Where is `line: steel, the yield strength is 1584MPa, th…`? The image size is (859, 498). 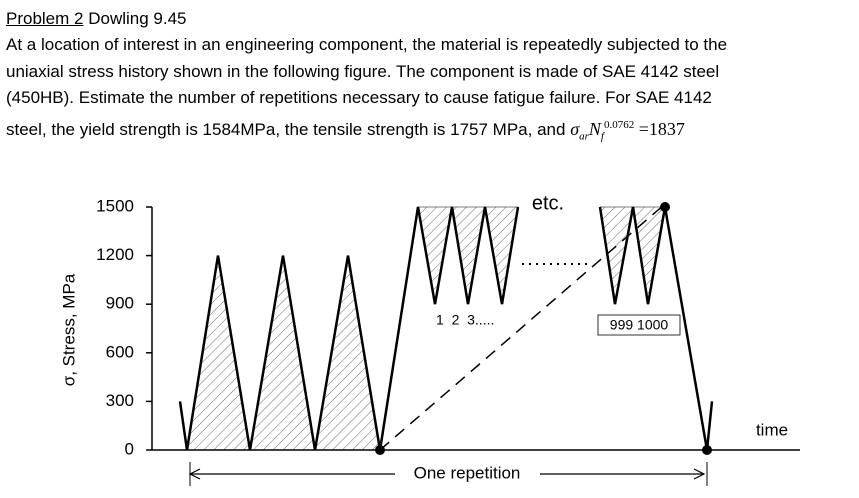 line: steel, the yield strength is 1584MPa, th… is located at coordinates (431, 131).